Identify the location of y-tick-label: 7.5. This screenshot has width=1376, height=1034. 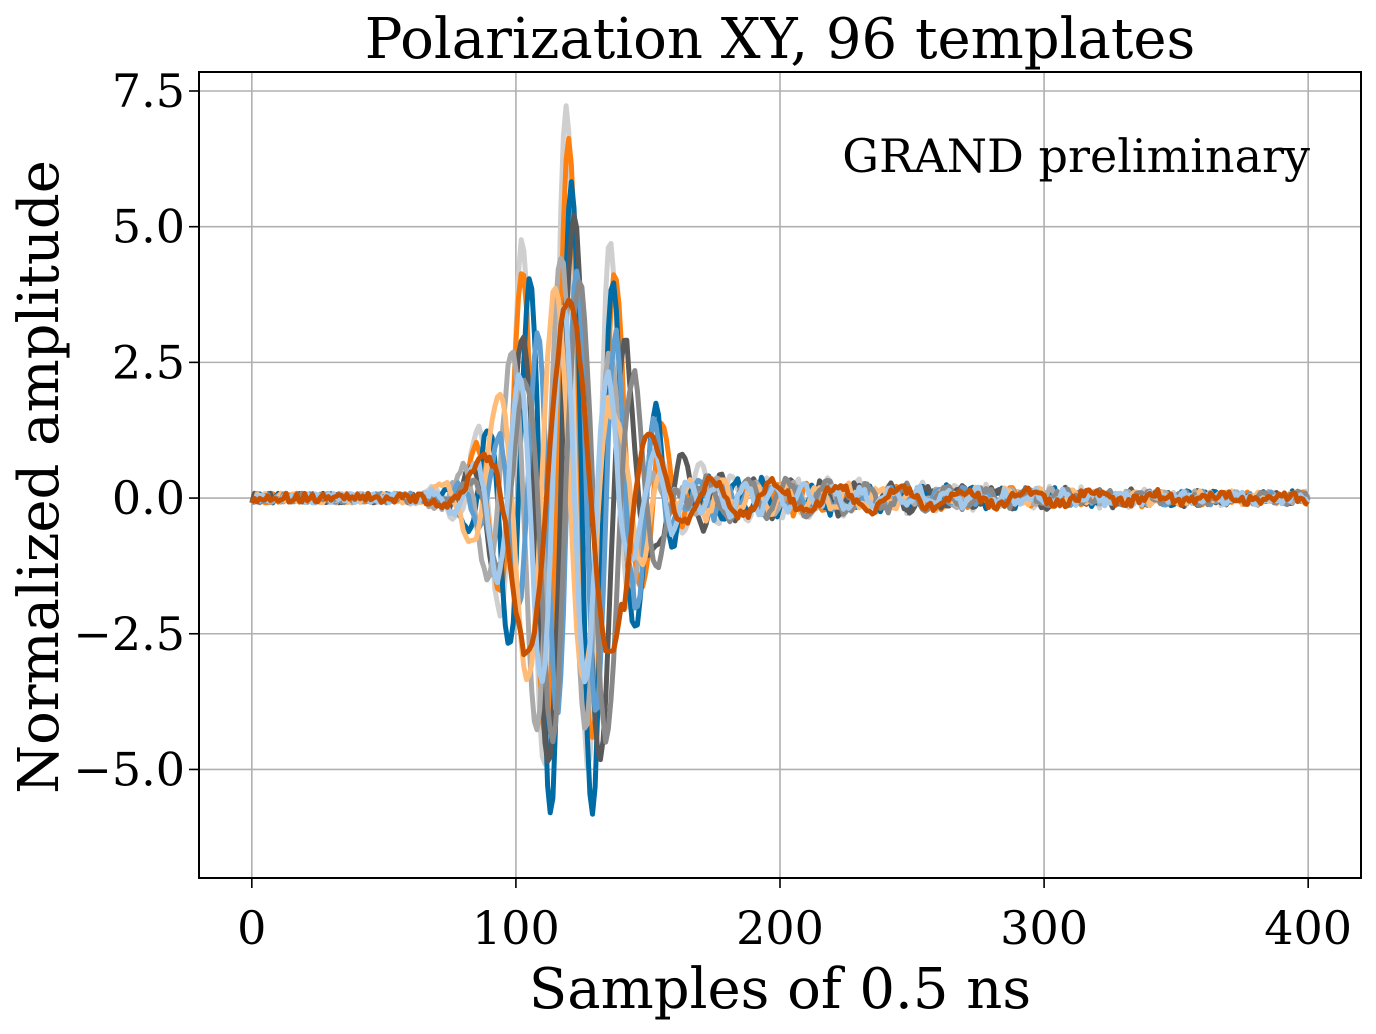
(148, 91).